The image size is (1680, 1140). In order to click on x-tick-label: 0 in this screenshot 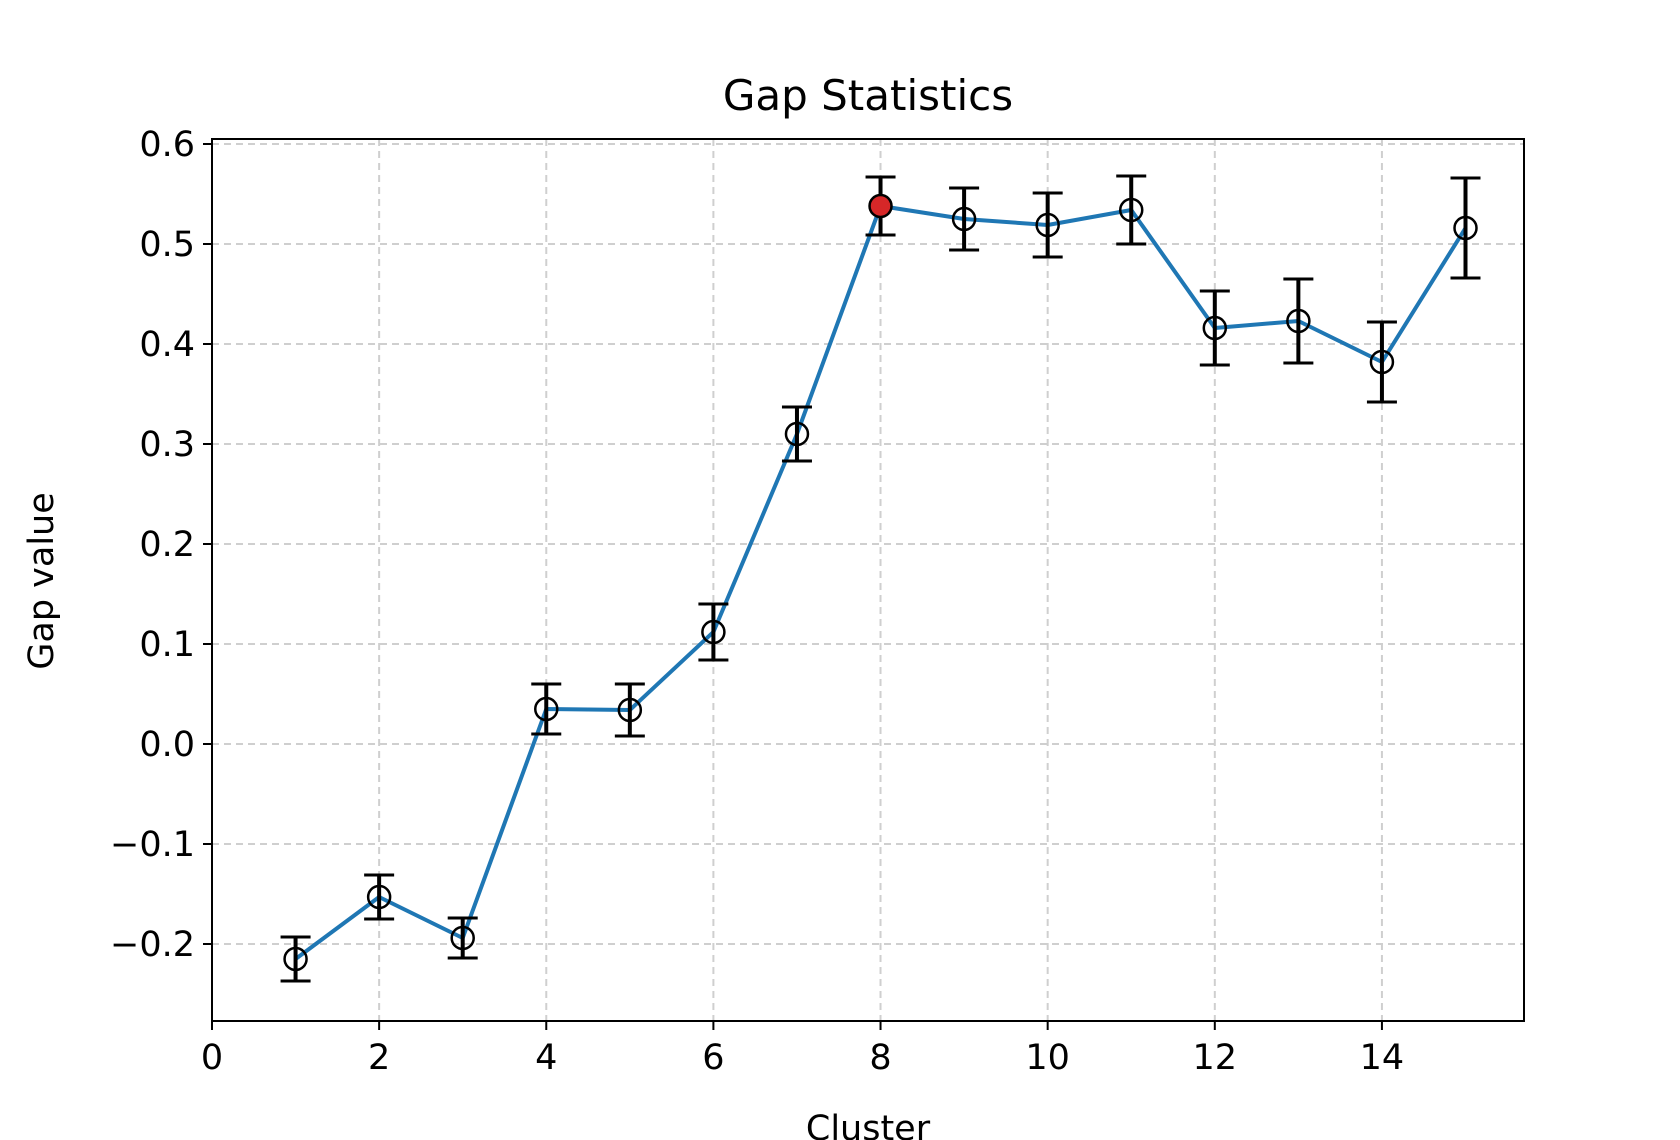, I will do `click(212, 1058)`.